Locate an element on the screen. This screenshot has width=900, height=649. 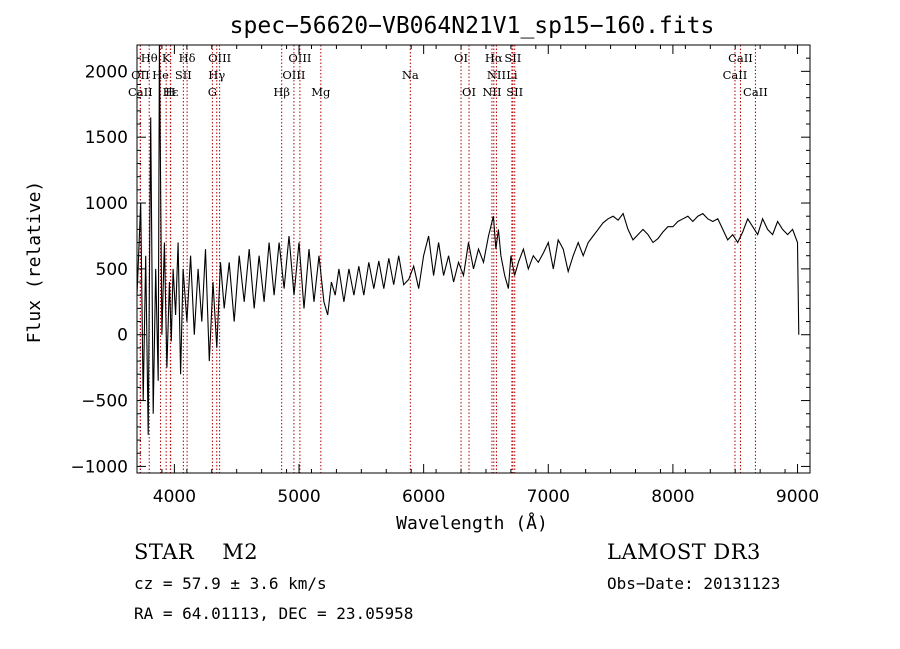
y-tick-label: 1000 is located at coordinates (106, 204).